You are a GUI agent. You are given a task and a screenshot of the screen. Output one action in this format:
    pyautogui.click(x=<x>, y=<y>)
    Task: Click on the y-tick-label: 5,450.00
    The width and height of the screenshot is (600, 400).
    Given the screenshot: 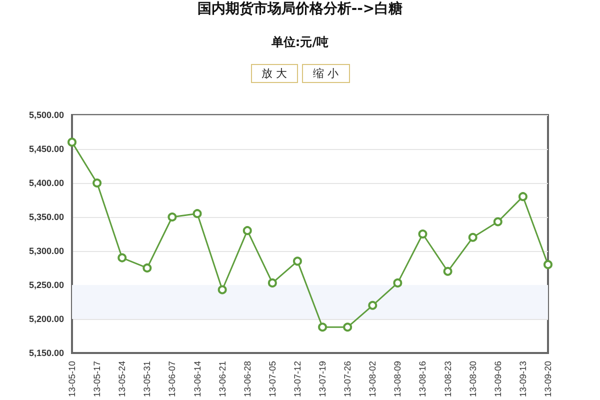 What is the action you would take?
    pyautogui.click(x=46, y=149)
    